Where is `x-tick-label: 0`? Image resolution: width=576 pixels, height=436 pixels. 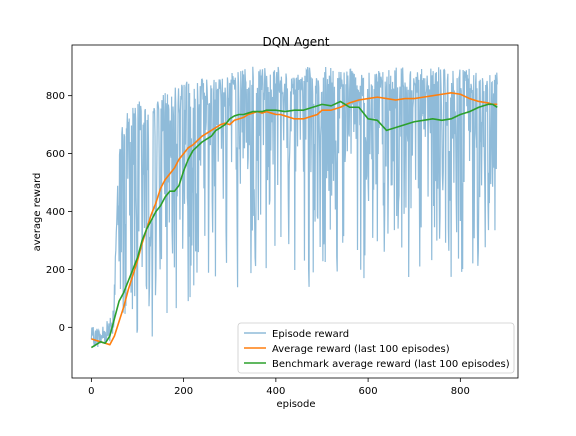 x-tick-label: 0 is located at coordinates (91, 391).